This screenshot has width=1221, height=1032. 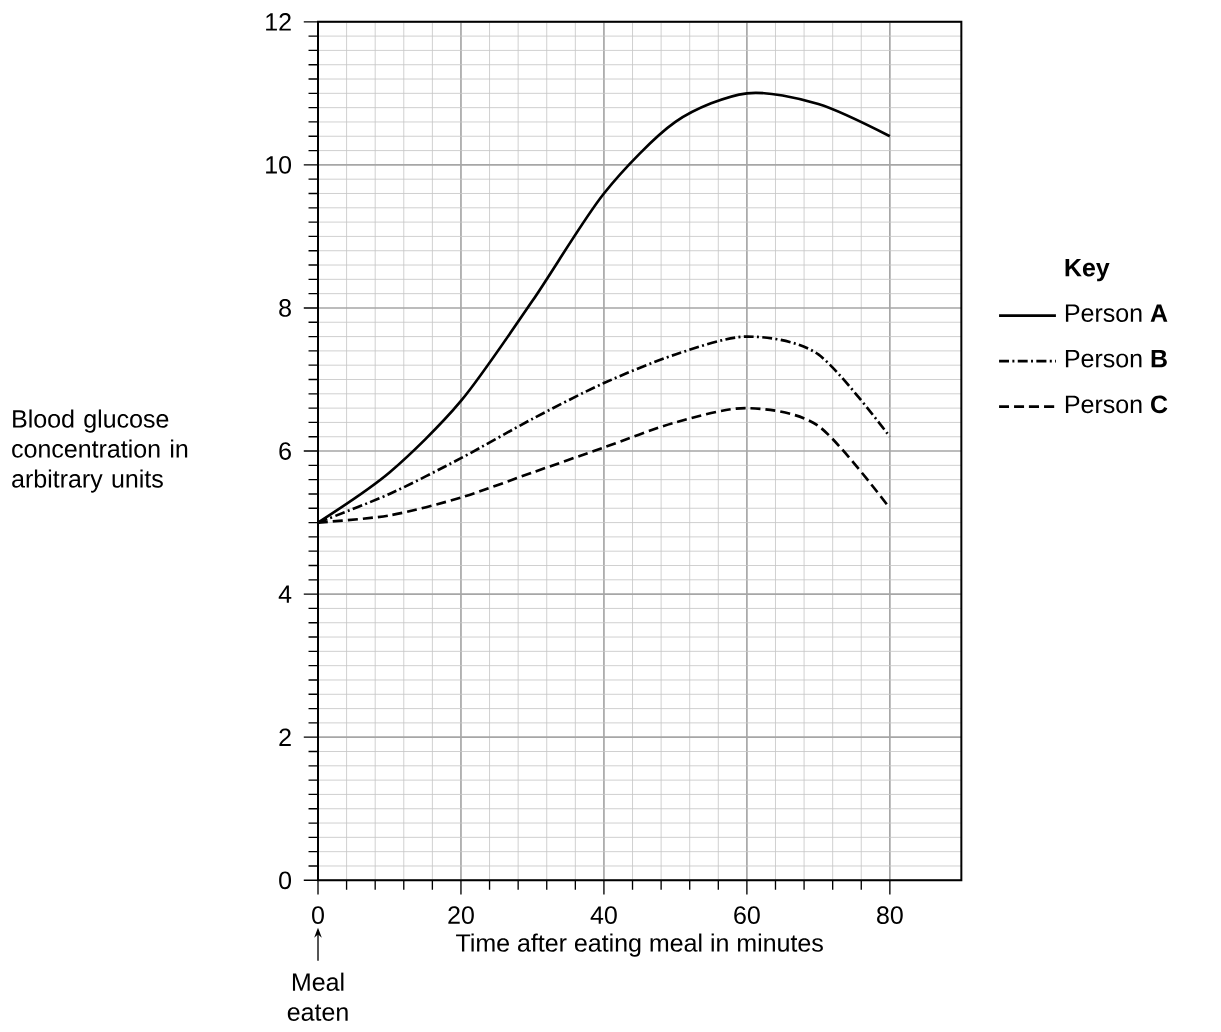 What do you see at coordinates (890, 915) in the screenshot?
I see `x-tick-label: 80` at bounding box center [890, 915].